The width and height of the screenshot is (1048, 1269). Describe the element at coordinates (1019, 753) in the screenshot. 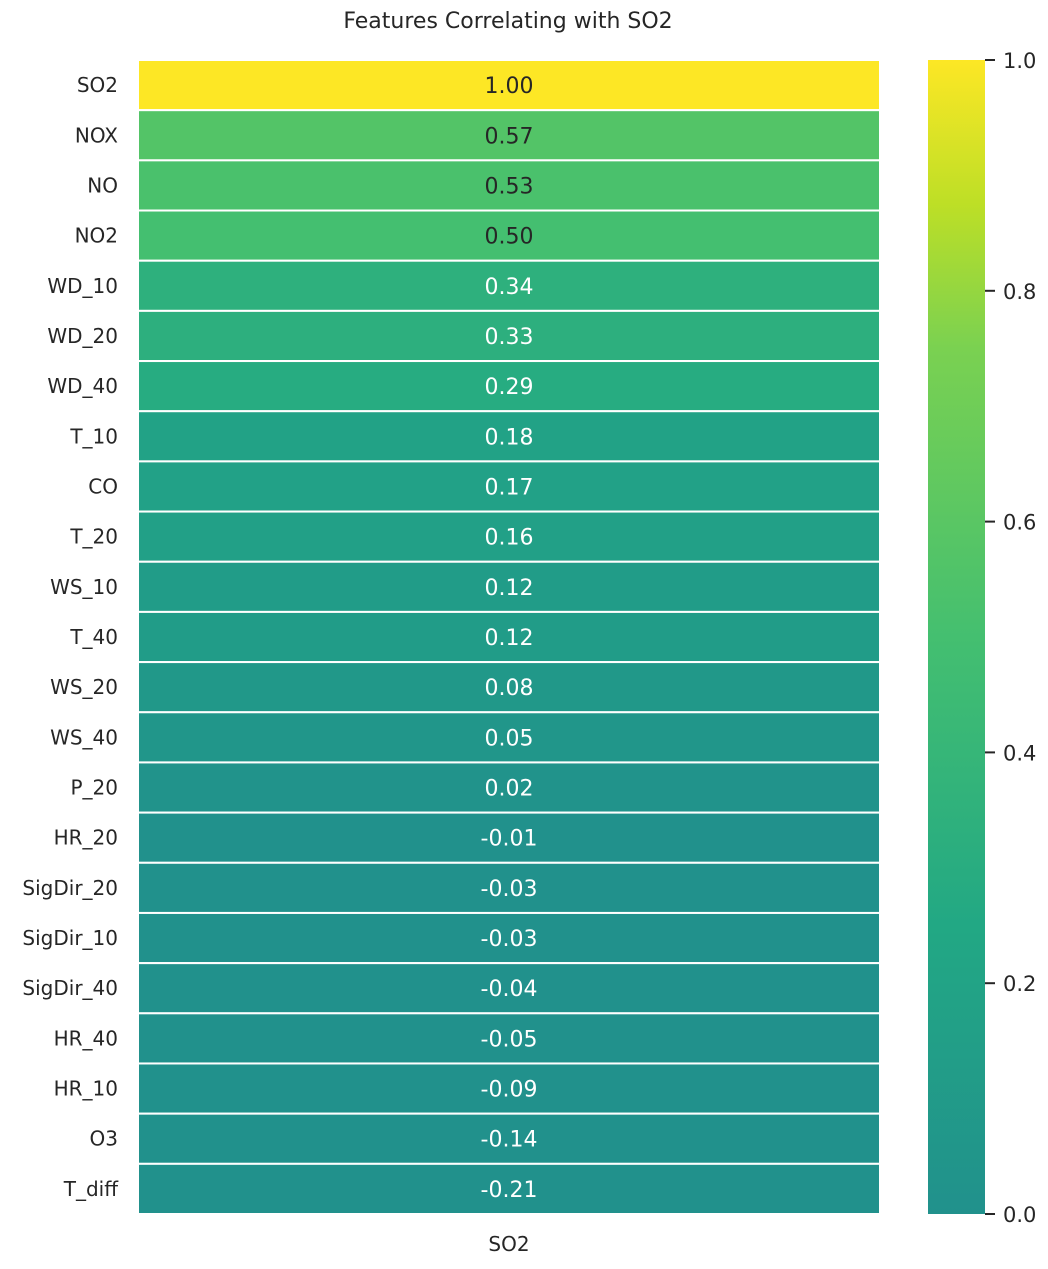

I see `colorbar-tick-label: 0.4` at that location.